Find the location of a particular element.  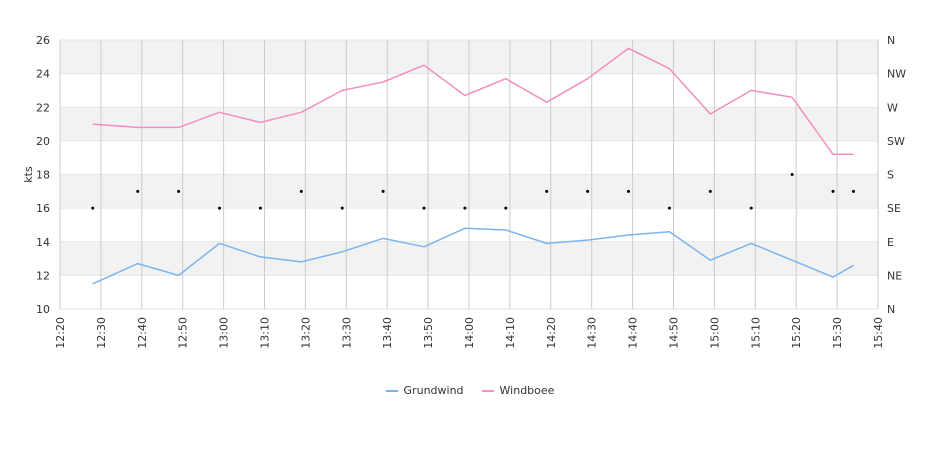

legend-swatch-windboee is located at coordinates (487, 390).